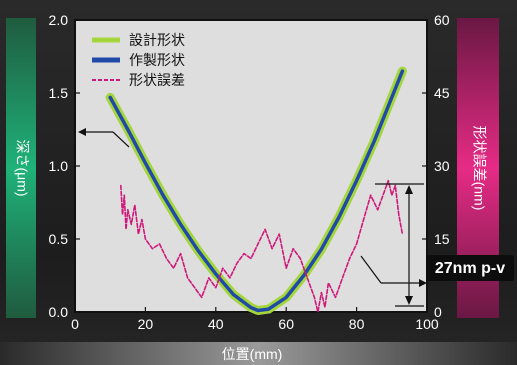 The image size is (517, 365). I want to click on legend: 設計形状 作製形状 形状誤差, so click(138, 60).